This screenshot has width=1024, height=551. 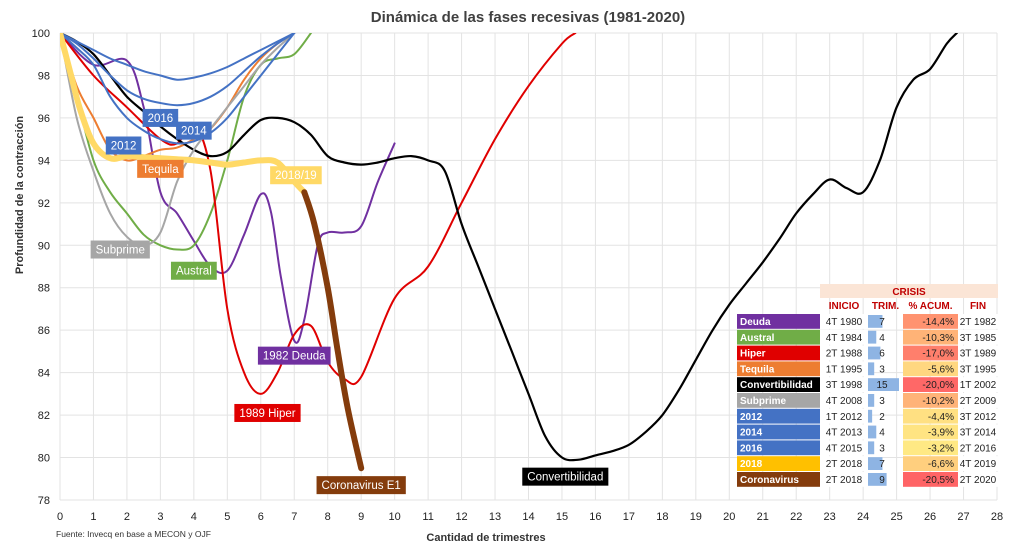 What do you see at coordinates (844, 338) in the screenshot?
I see `svg-text: 4T 1984` at bounding box center [844, 338].